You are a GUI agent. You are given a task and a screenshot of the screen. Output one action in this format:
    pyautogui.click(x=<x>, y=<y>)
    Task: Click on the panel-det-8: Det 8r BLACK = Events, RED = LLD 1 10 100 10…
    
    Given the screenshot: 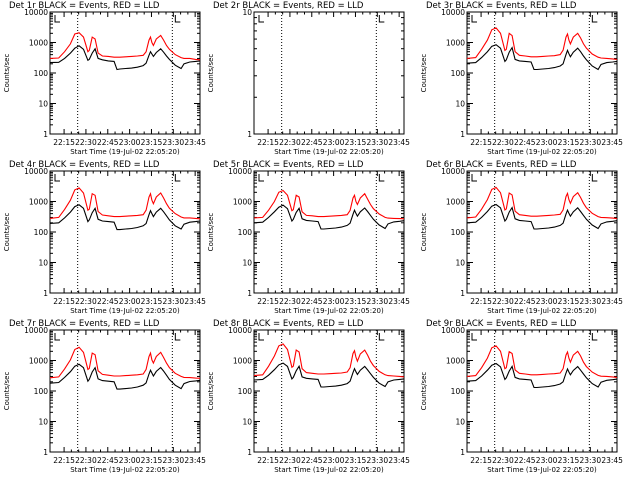 What is the action you would take?
    pyautogui.click(x=308, y=396)
    